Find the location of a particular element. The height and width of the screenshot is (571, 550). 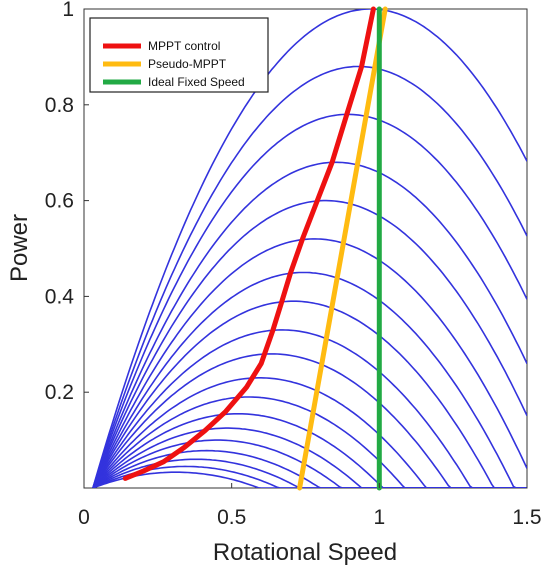

x-tick-label-3: 1.5 is located at coordinates (526, 517).